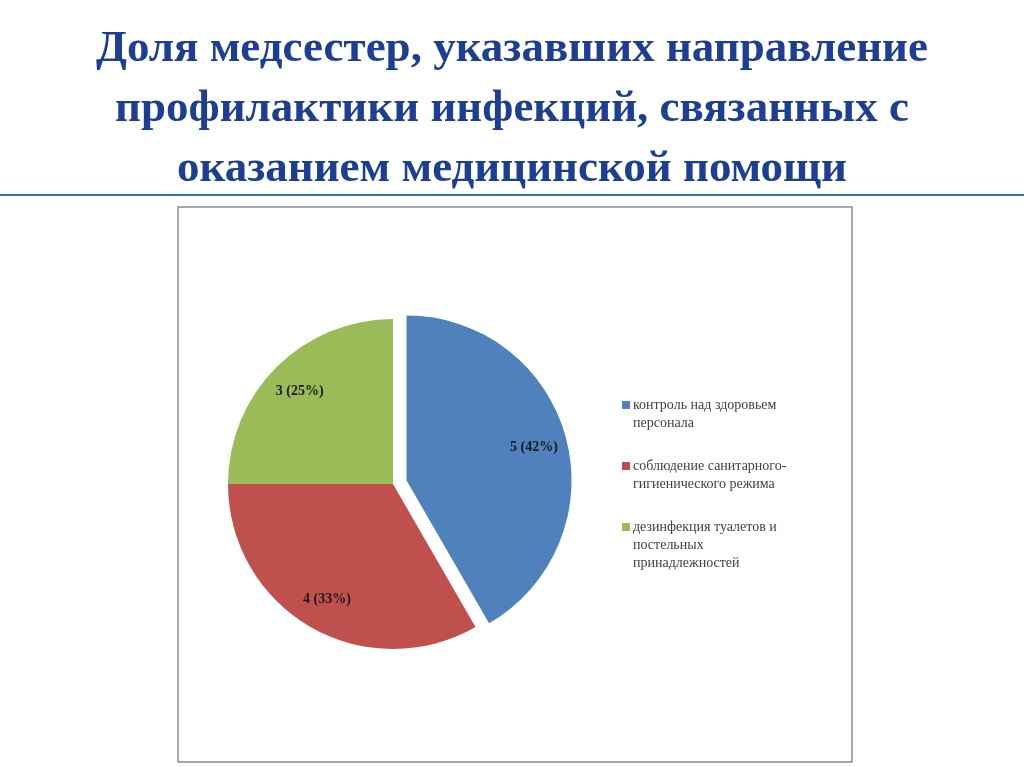 The image size is (1024, 767). I want to click on legend-label: соблюдение санитарного-гигиенического режима, so click(710, 474).